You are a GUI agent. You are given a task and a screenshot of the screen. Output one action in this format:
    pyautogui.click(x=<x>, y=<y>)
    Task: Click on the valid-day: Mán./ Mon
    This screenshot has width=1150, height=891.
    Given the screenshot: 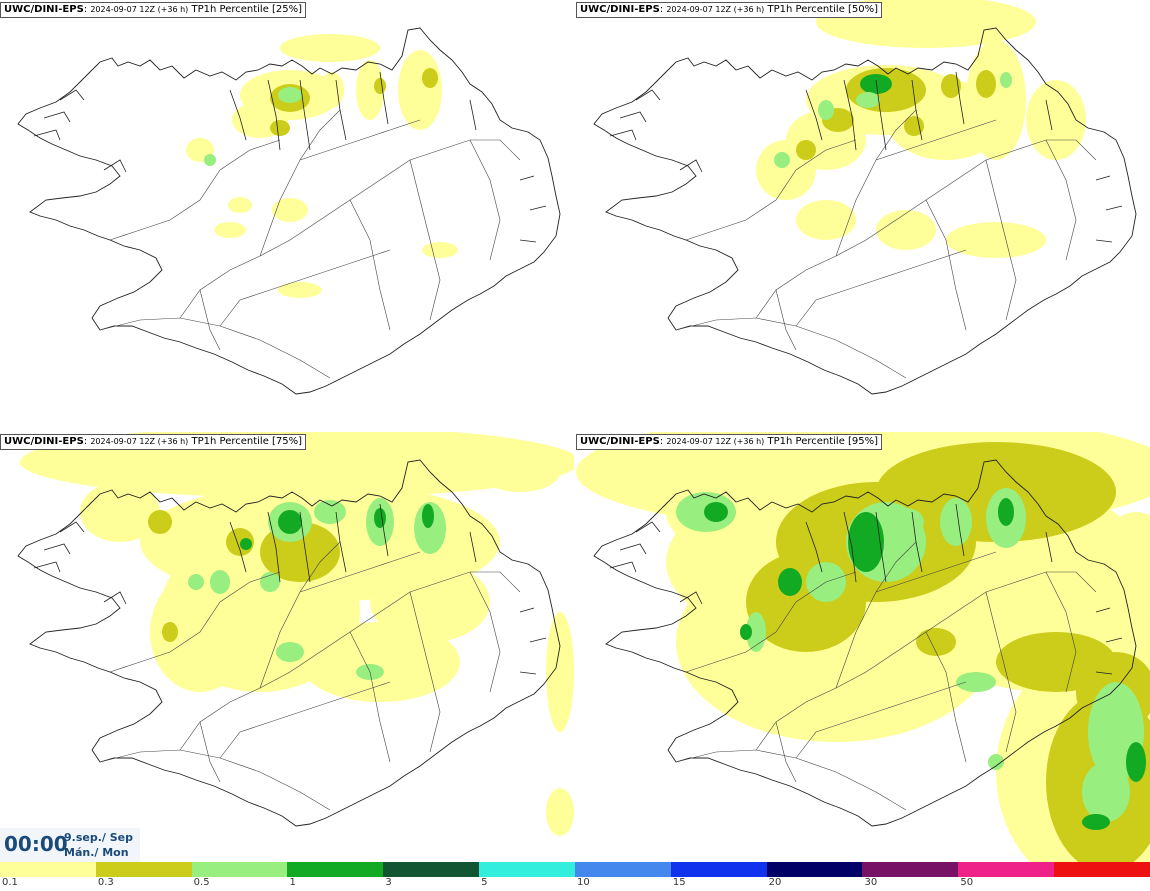 What is the action you would take?
    pyautogui.click(x=96, y=852)
    